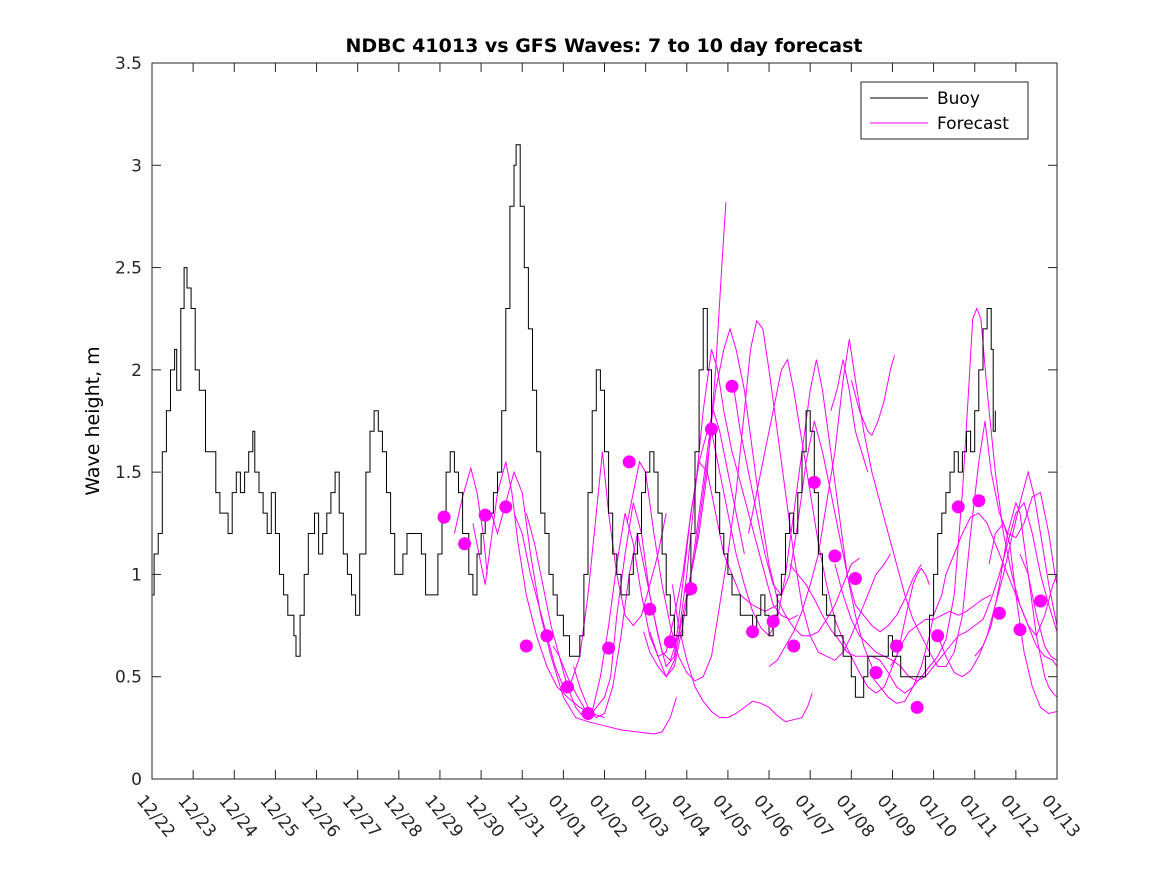 This screenshot has height=879, width=1167. I want to click on y-tick-label: 2, so click(136, 371).